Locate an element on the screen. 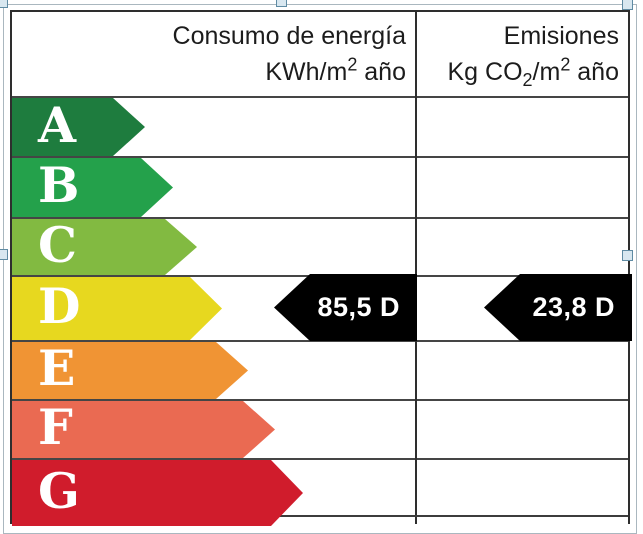 This screenshot has height=534, width=643. rating-arrow-b: B is located at coordinates (92, 187).